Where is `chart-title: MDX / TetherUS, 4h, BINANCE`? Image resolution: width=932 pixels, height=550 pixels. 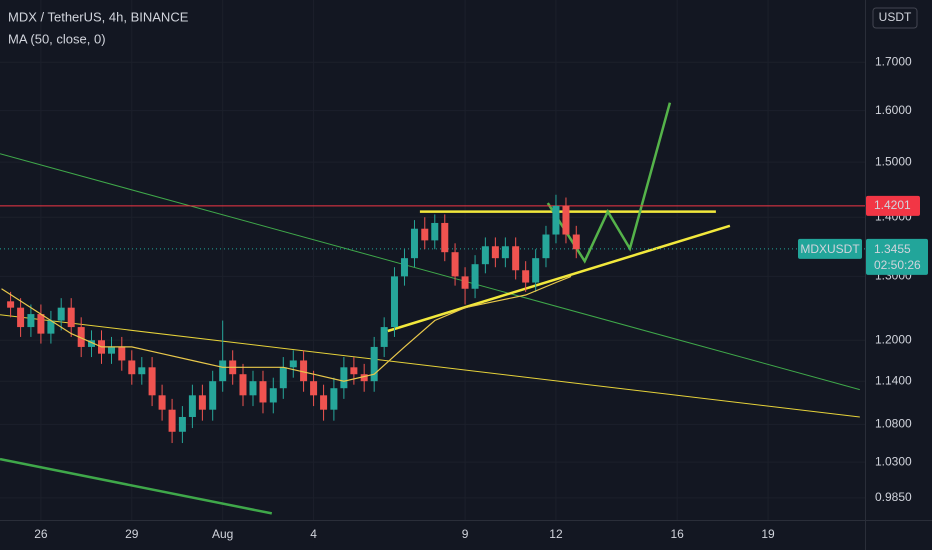
chart-title: MDX / TetherUS, 4h, BINANCE is located at coordinates (98, 16).